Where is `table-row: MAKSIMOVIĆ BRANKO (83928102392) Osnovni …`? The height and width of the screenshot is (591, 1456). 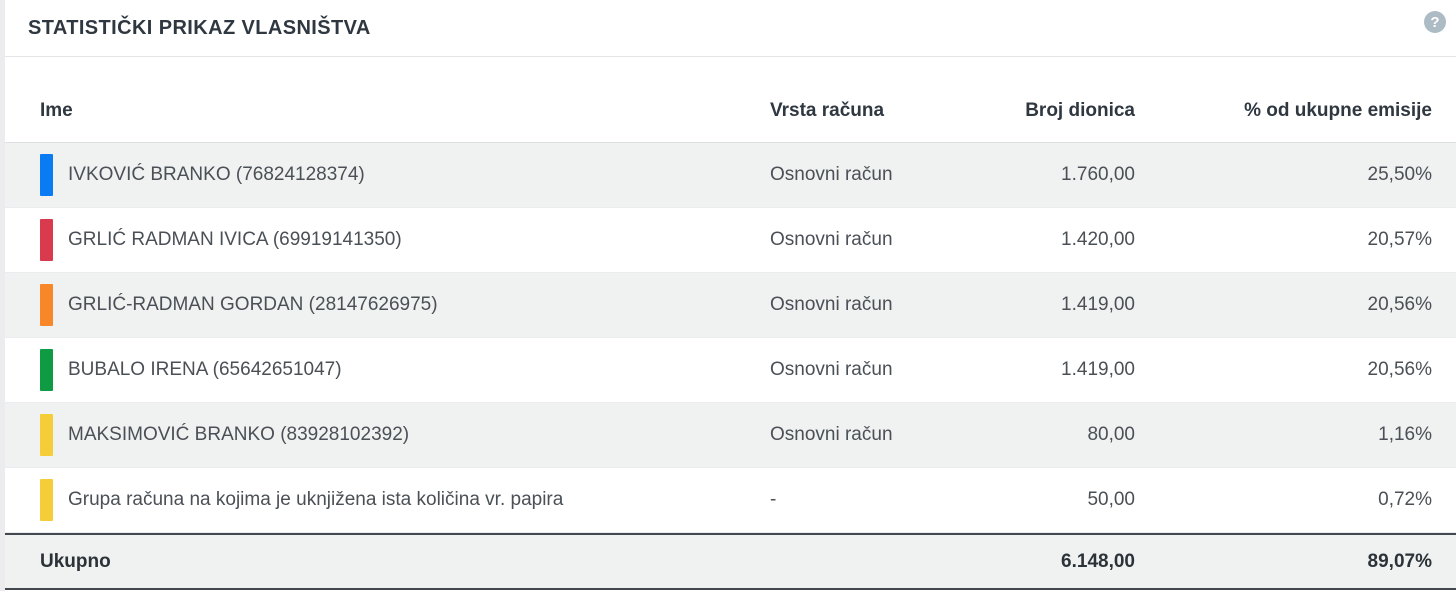
table-row: MAKSIMOVIĆ BRANKO (83928102392) Osnovni … is located at coordinates (730, 435).